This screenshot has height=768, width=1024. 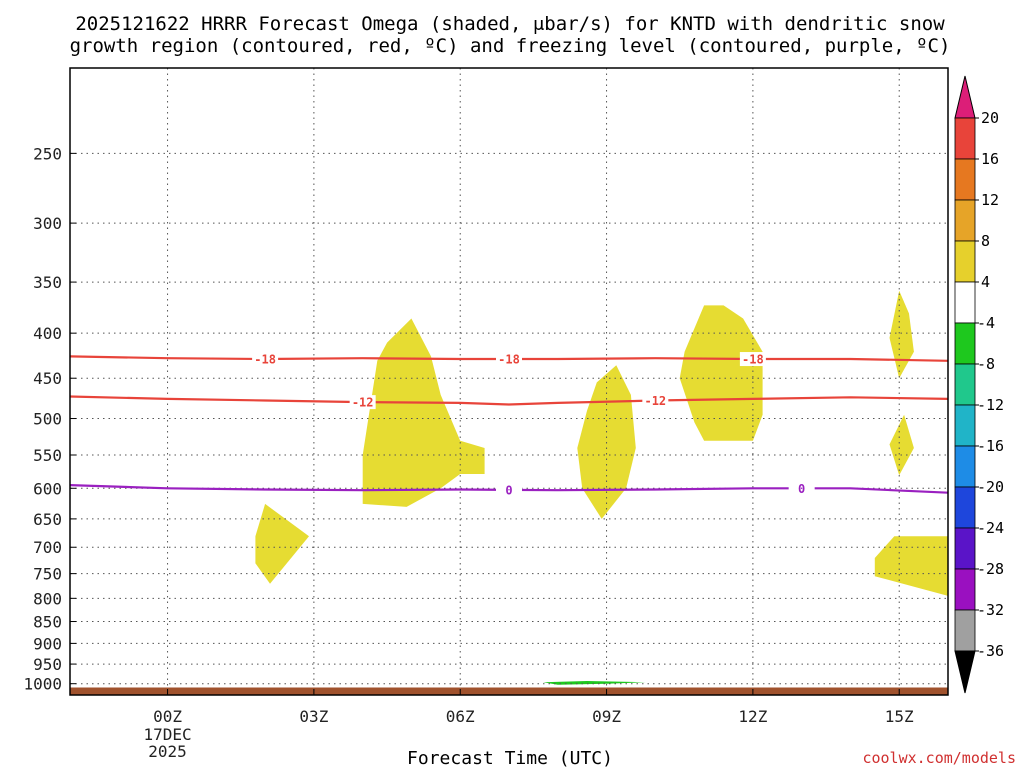 What do you see at coordinates (313, 716) in the screenshot?
I see `x-tick-label-03Z: 03Z` at bounding box center [313, 716].